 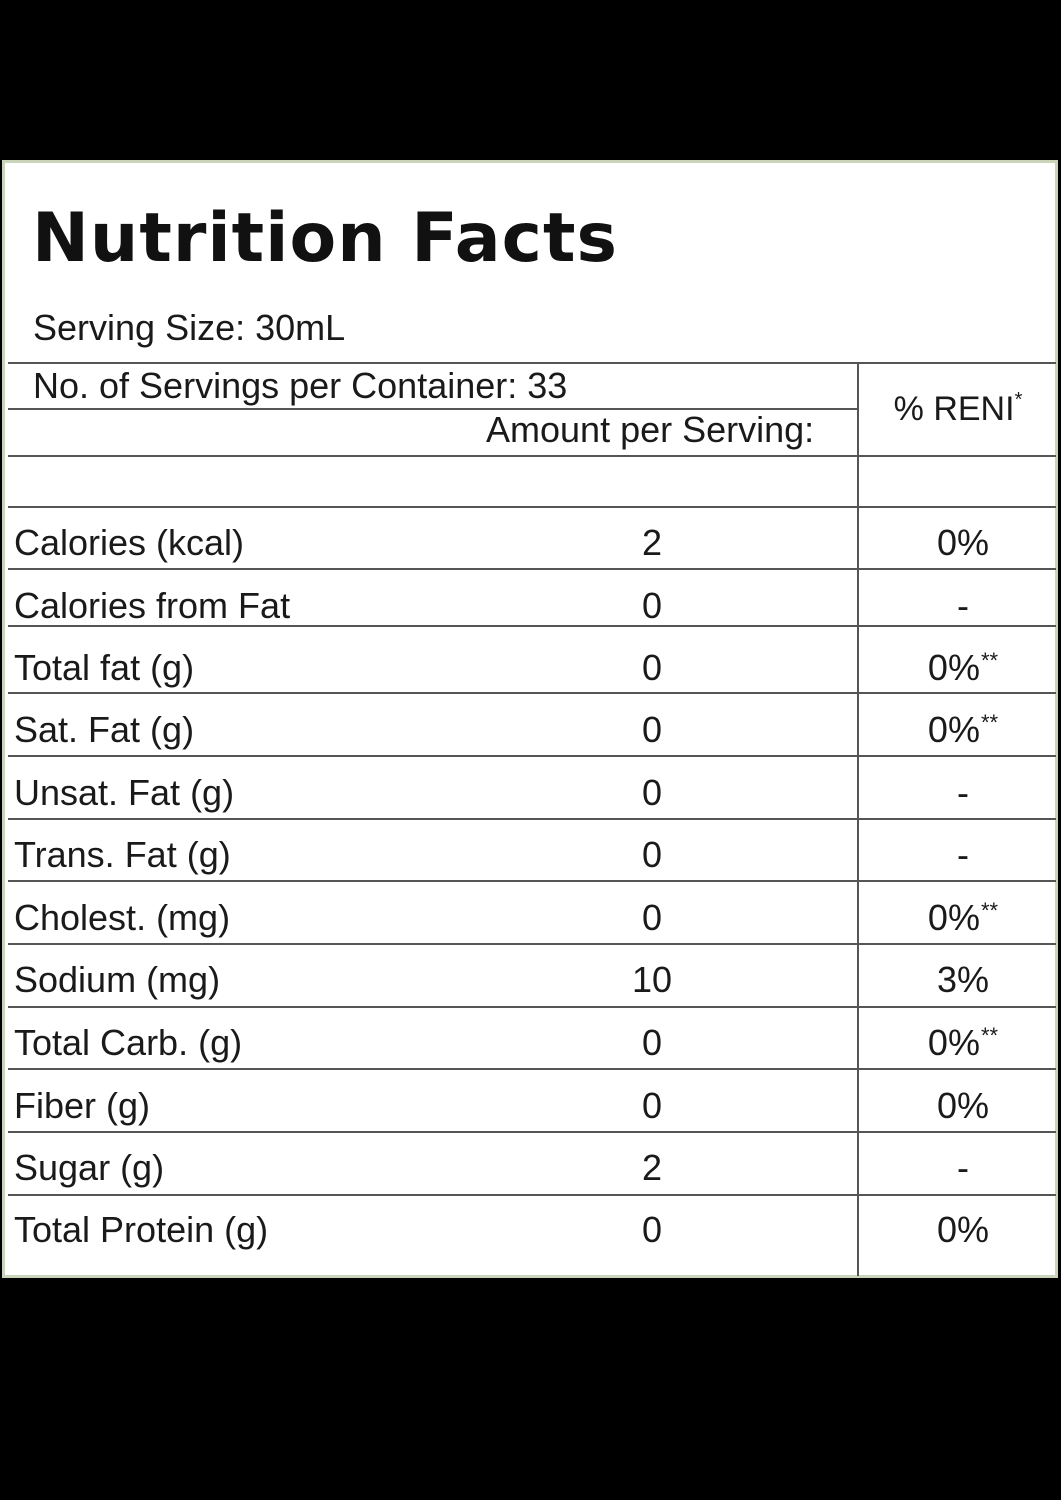 I want to click on nutrient-name: Sat. Fat (g), so click(x=104, y=729).